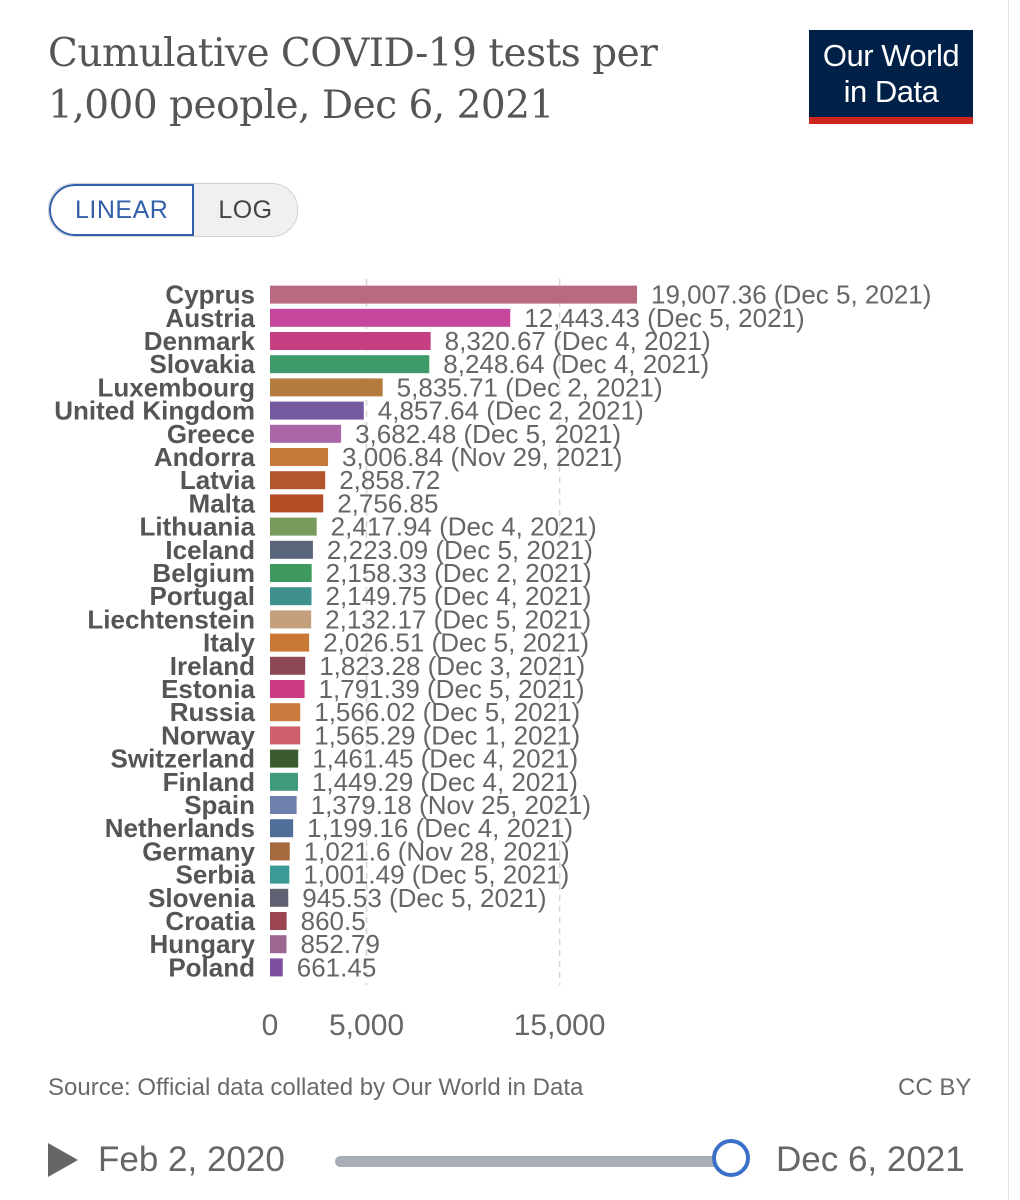 The height and width of the screenshot is (1200, 1020). Describe the element at coordinates (63, 1160) in the screenshot. I see `play-icon` at that location.